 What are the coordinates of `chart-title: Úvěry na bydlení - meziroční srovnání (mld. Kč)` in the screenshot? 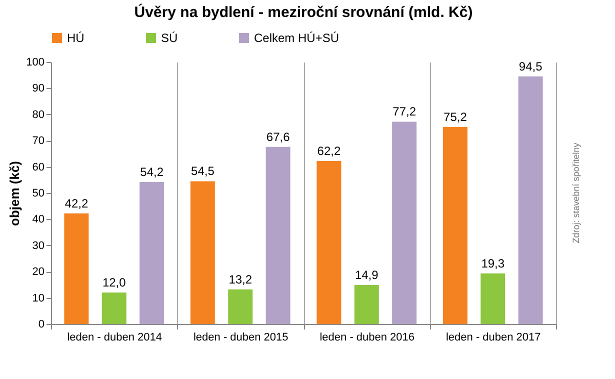 It's located at (303, 12).